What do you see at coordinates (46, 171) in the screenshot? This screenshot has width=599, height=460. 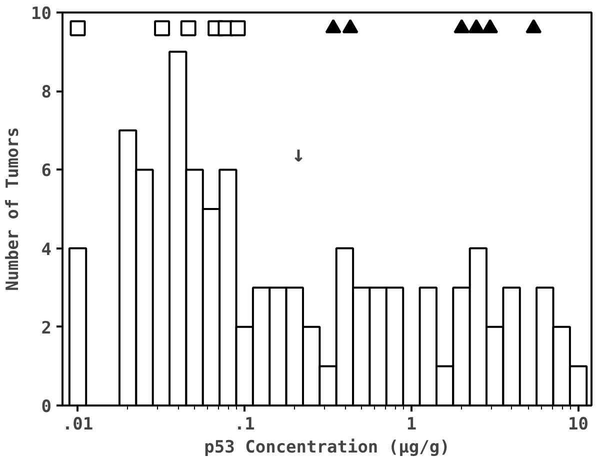 I see `y-tick-label: 6` at bounding box center [46, 171].